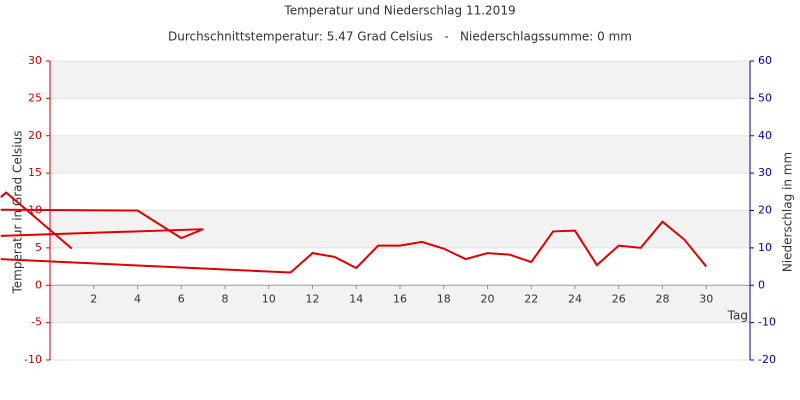 This screenshot has height=400, width=800. Describe the element at coordinates (765, 210) in the screenshot. I see `y2-tick-label: 20` at that location.